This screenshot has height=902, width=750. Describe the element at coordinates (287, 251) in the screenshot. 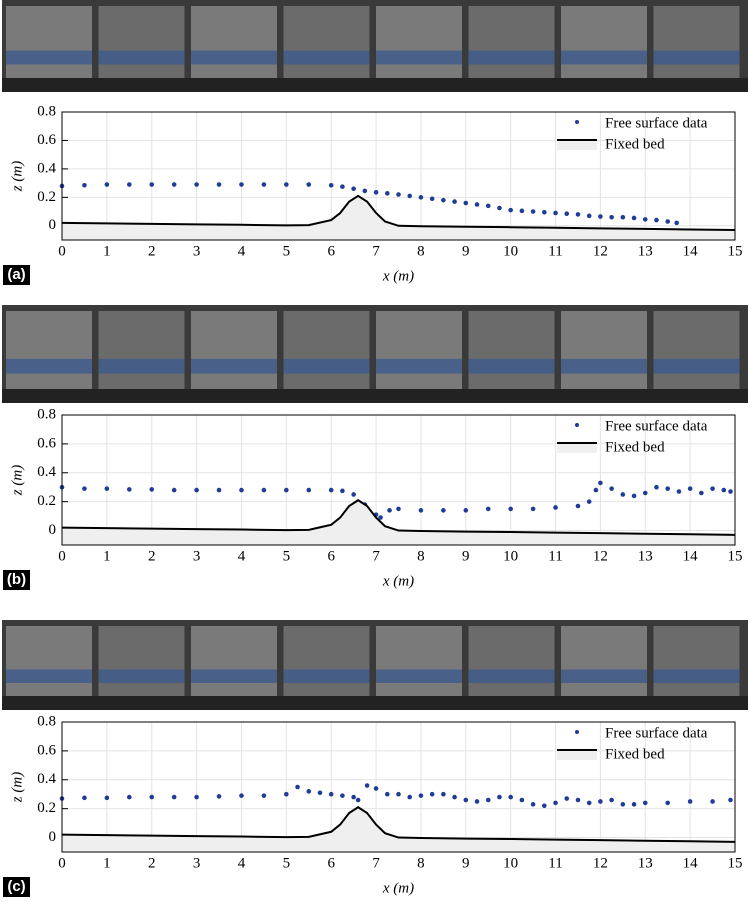

I see `x-tick-label: 5` at that location.